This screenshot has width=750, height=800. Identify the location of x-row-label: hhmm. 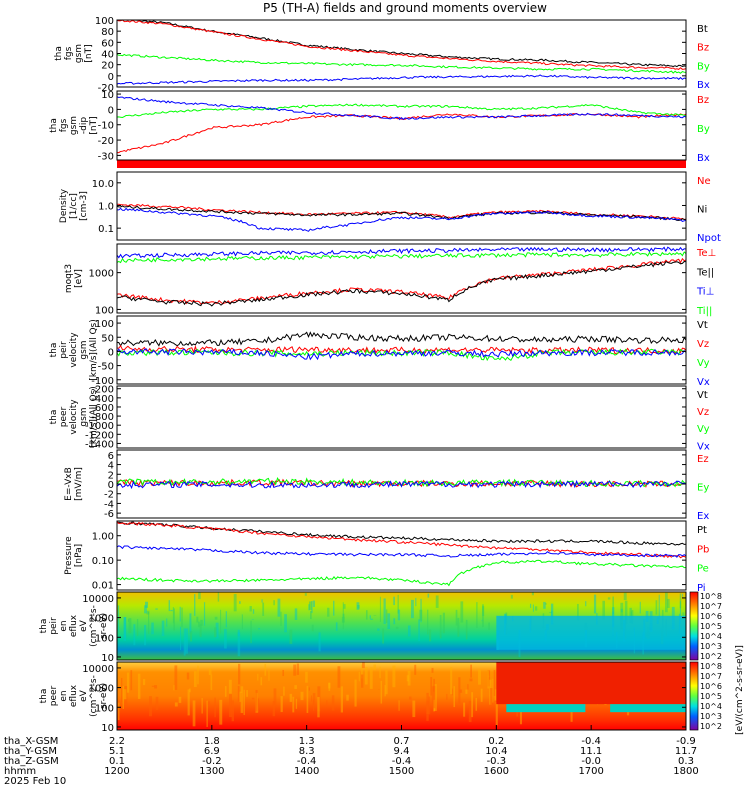
(20, 771).